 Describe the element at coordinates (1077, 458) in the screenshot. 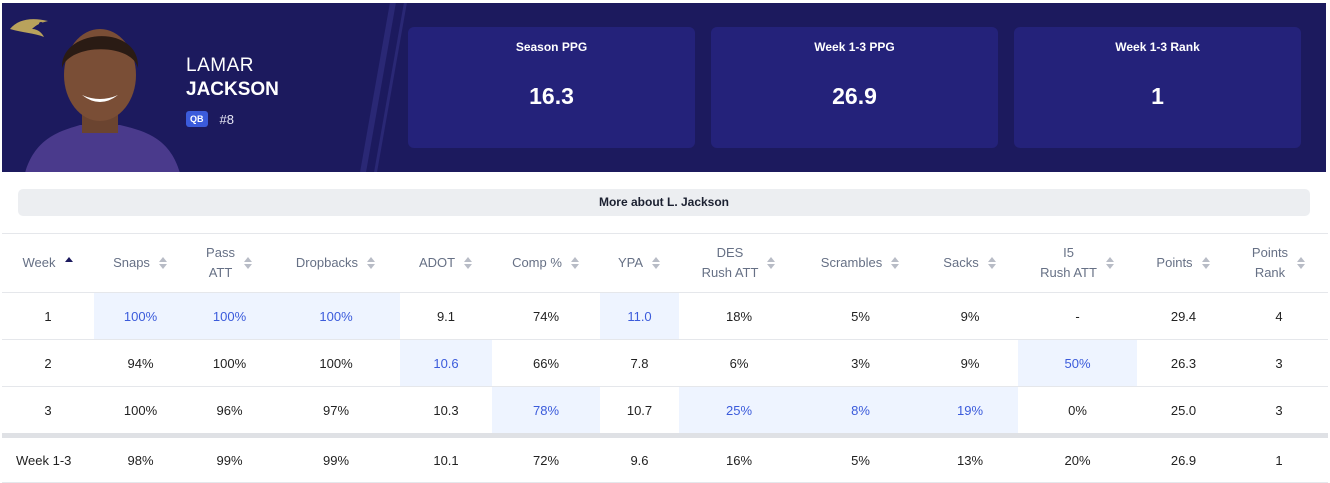

I see `summary-cell: 20%` at that location.